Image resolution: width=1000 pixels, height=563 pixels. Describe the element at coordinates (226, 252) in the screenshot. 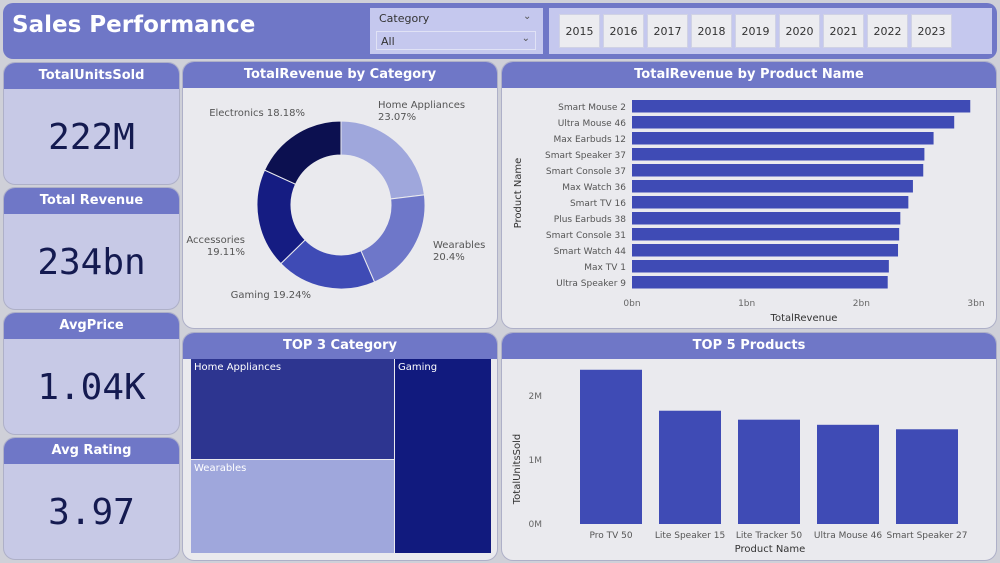

I see `slice-value: 19.11%` at that location.